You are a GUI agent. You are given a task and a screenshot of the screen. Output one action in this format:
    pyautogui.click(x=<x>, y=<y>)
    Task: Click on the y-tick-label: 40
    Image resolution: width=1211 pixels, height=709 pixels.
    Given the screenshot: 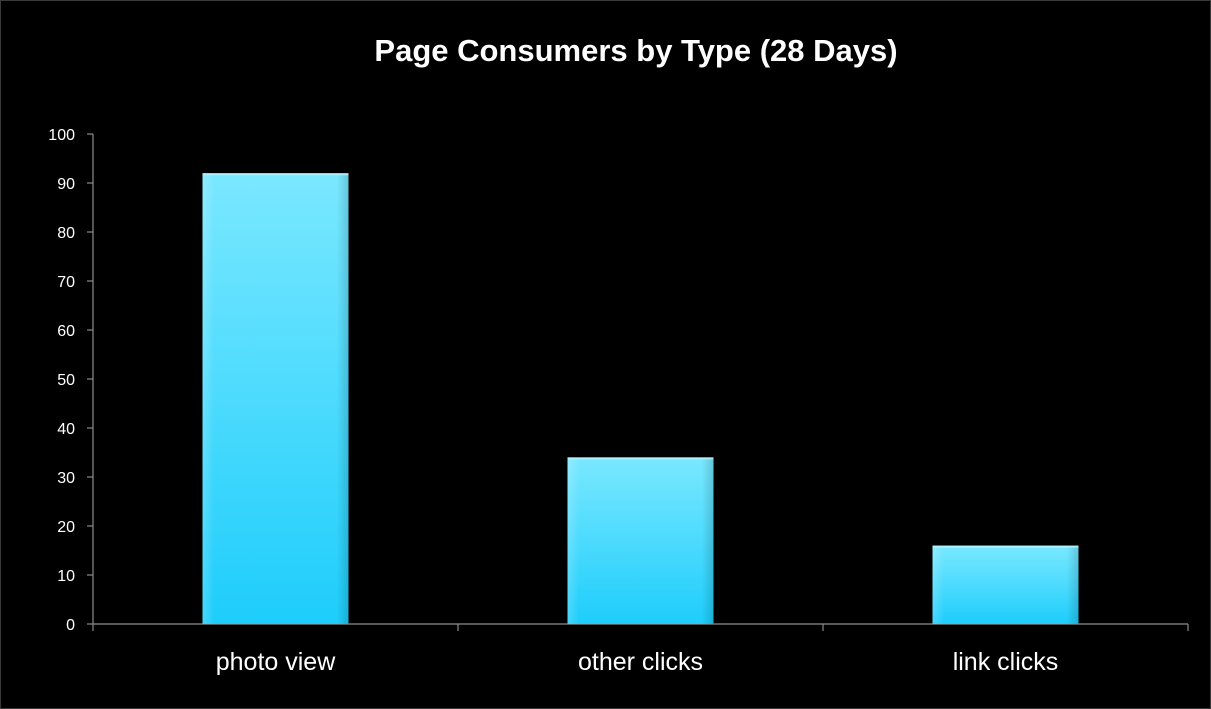 What is the action you would take?
    pyautogui.click(x=66, y=429)
    